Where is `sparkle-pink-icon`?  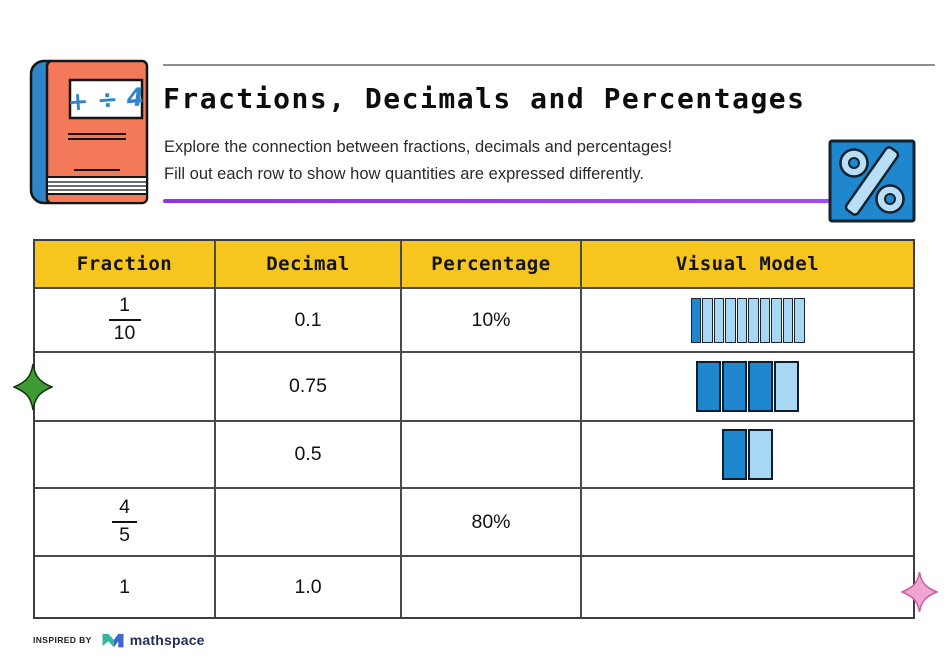
sparkle-pink-icon is located at coordinates (919, 592).